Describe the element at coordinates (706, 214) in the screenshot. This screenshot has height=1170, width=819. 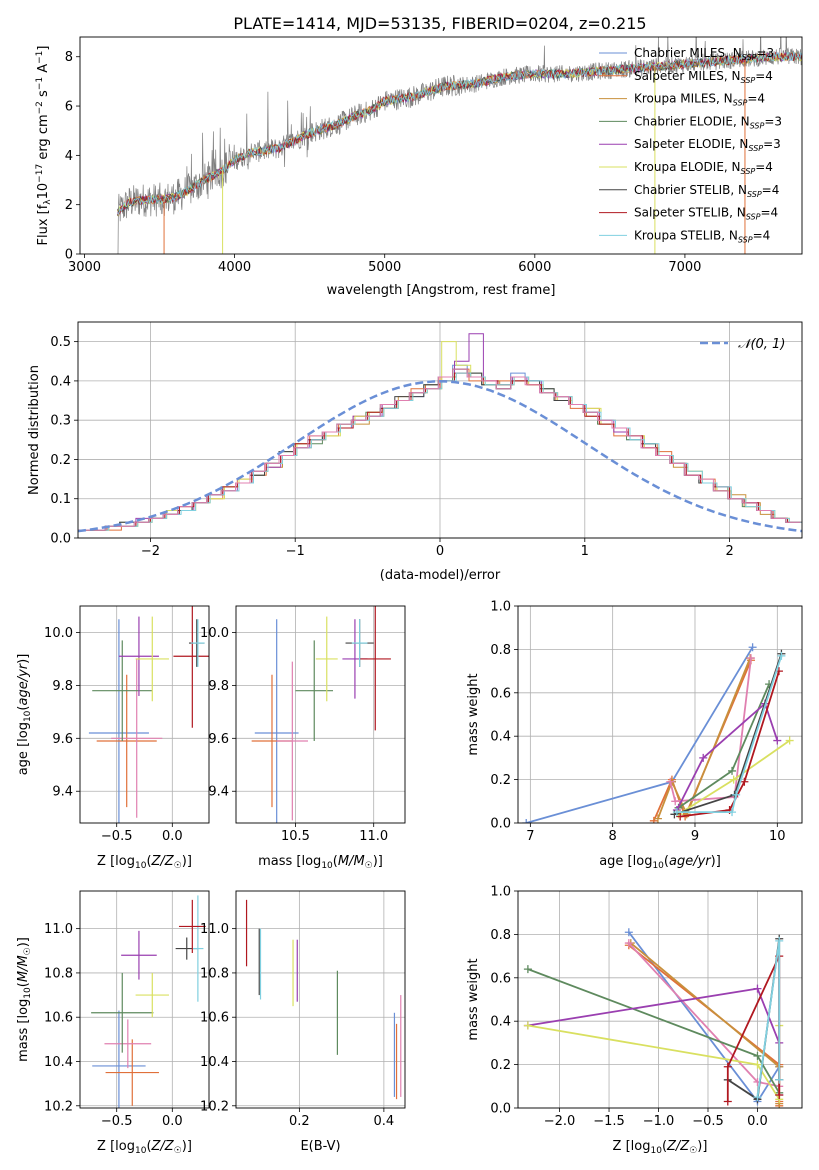
I see `legend-entry: Salpeter STELIB, NSSP=4` at that location.